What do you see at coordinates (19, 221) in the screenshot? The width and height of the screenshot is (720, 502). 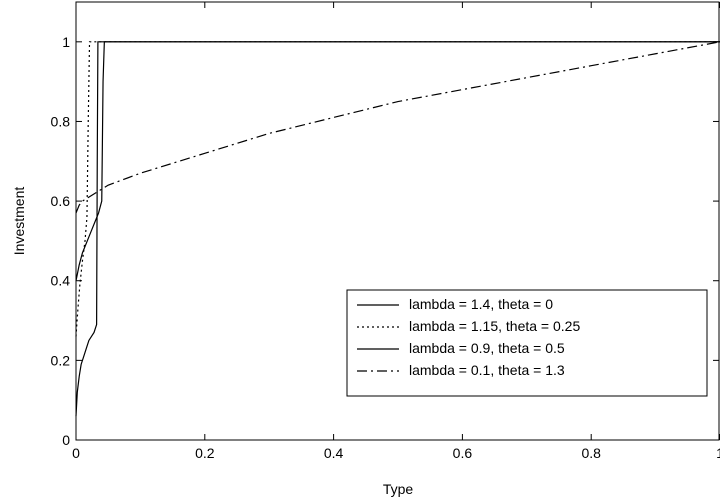 I see `y-axis-label: Investment` at bounding box center [19, 221].